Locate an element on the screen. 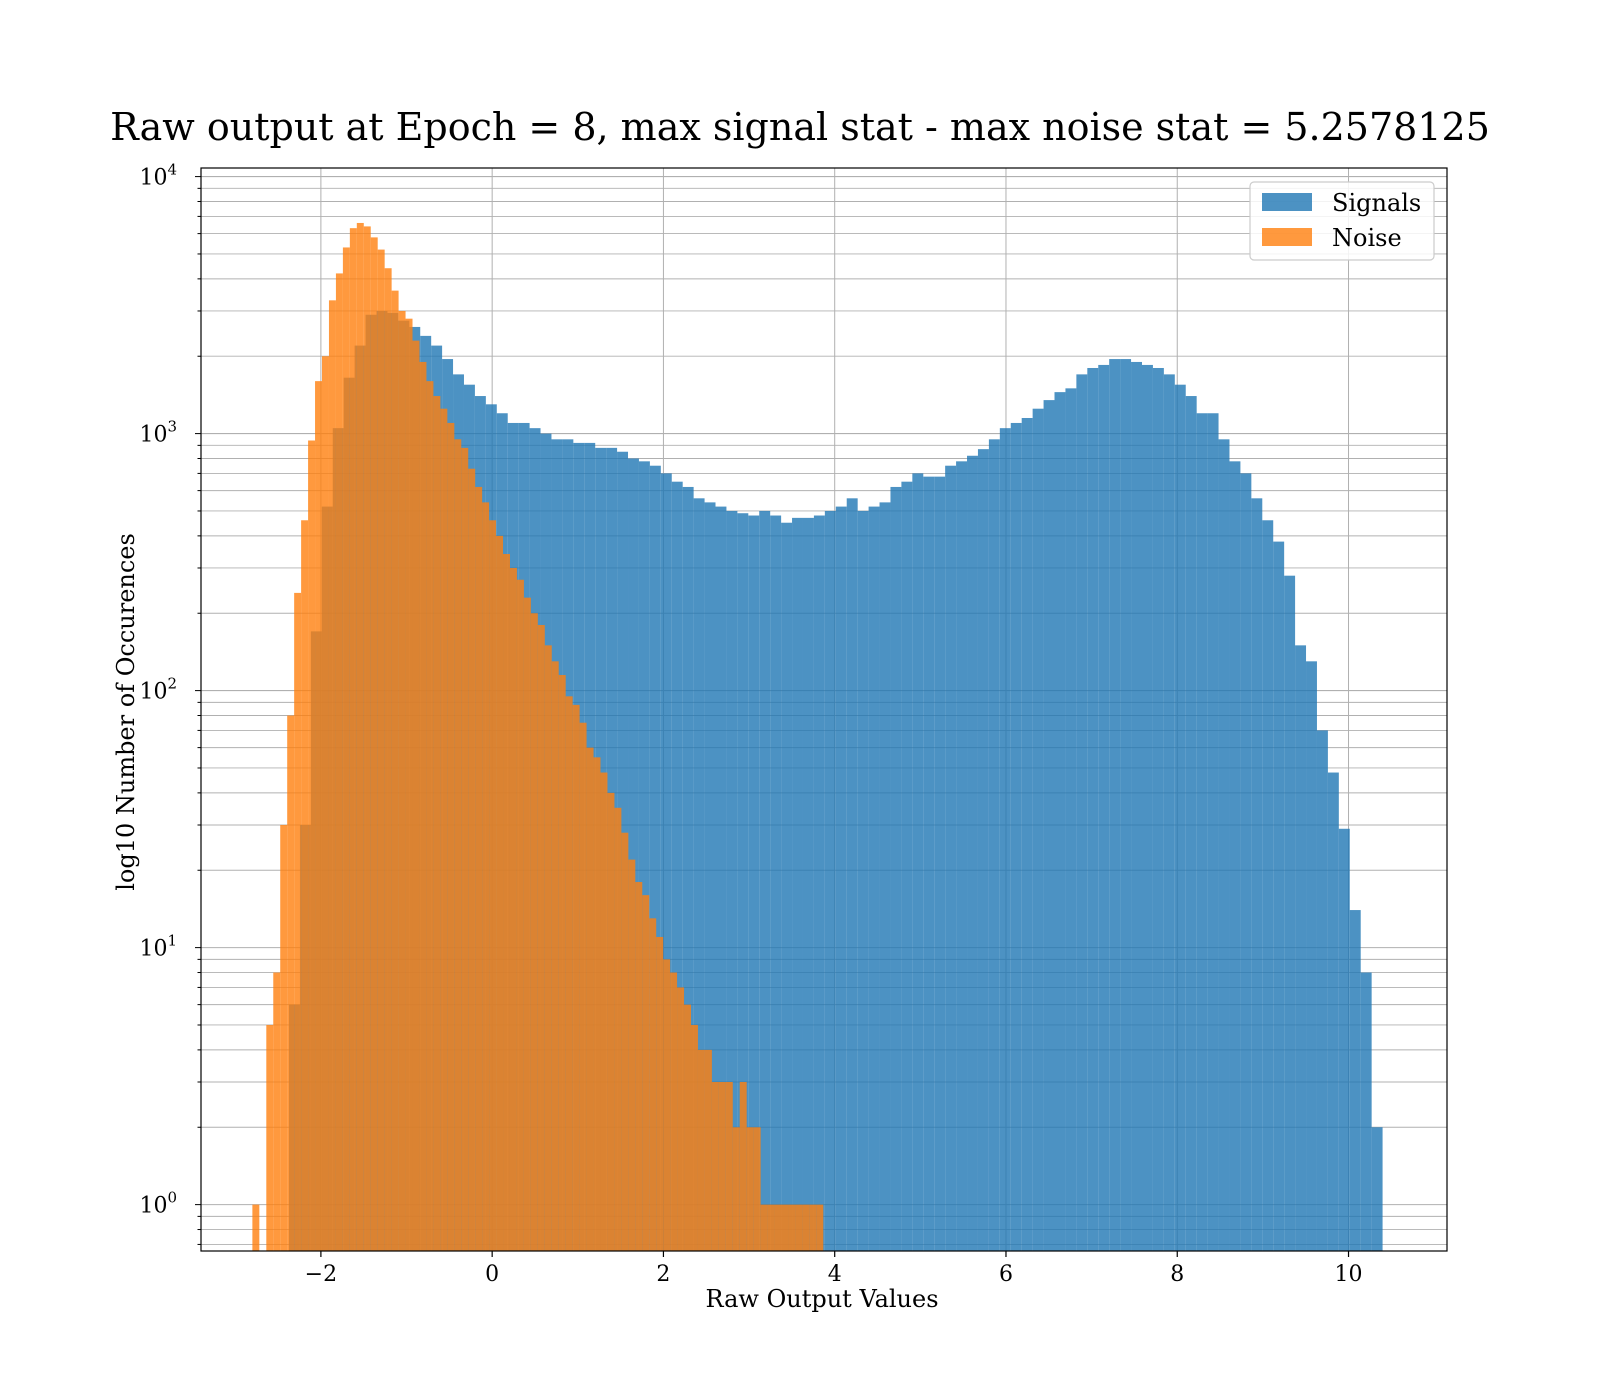 The height and width of the screenshot is (1400, 1600). y-tick-label: 10² is located at coordinates (158, 690).